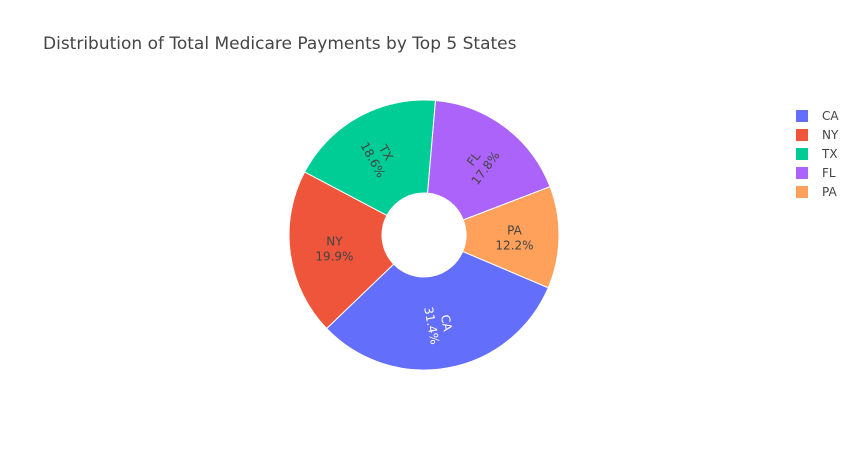 This screenshot has width=858, height=450. I want to click on legend-label: PA, so click(829, 191).